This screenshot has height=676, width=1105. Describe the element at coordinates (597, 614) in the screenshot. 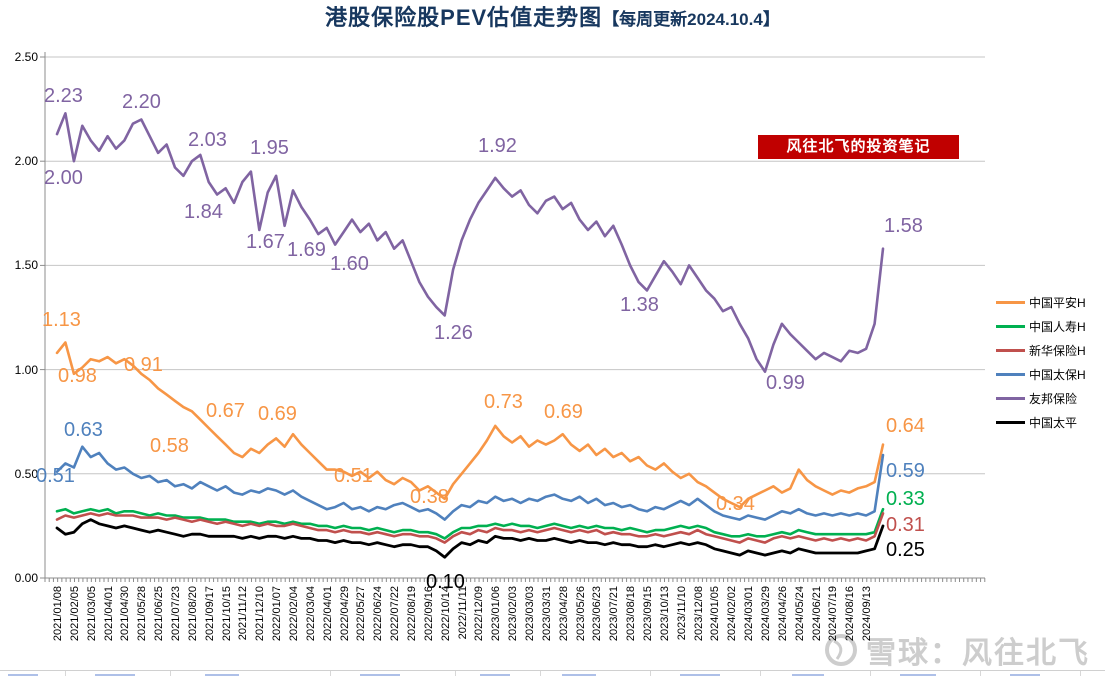

I see `x-axis-label: 2023/06/23` at that location.